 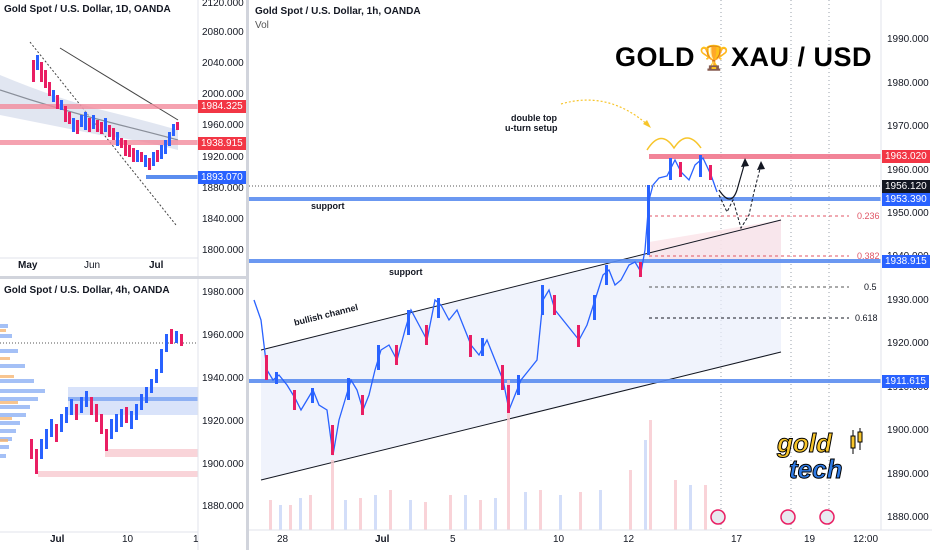 I want to click on h1-price-tick: 1950.000, so click(x=908, y=213).